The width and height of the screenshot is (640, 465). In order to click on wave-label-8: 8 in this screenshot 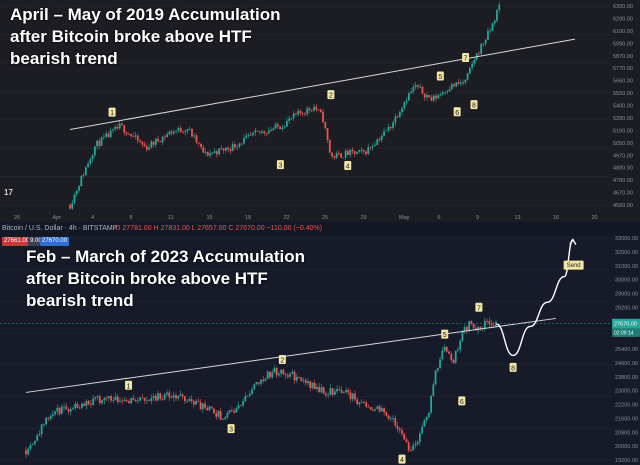, I will do `click(474, 105)`.